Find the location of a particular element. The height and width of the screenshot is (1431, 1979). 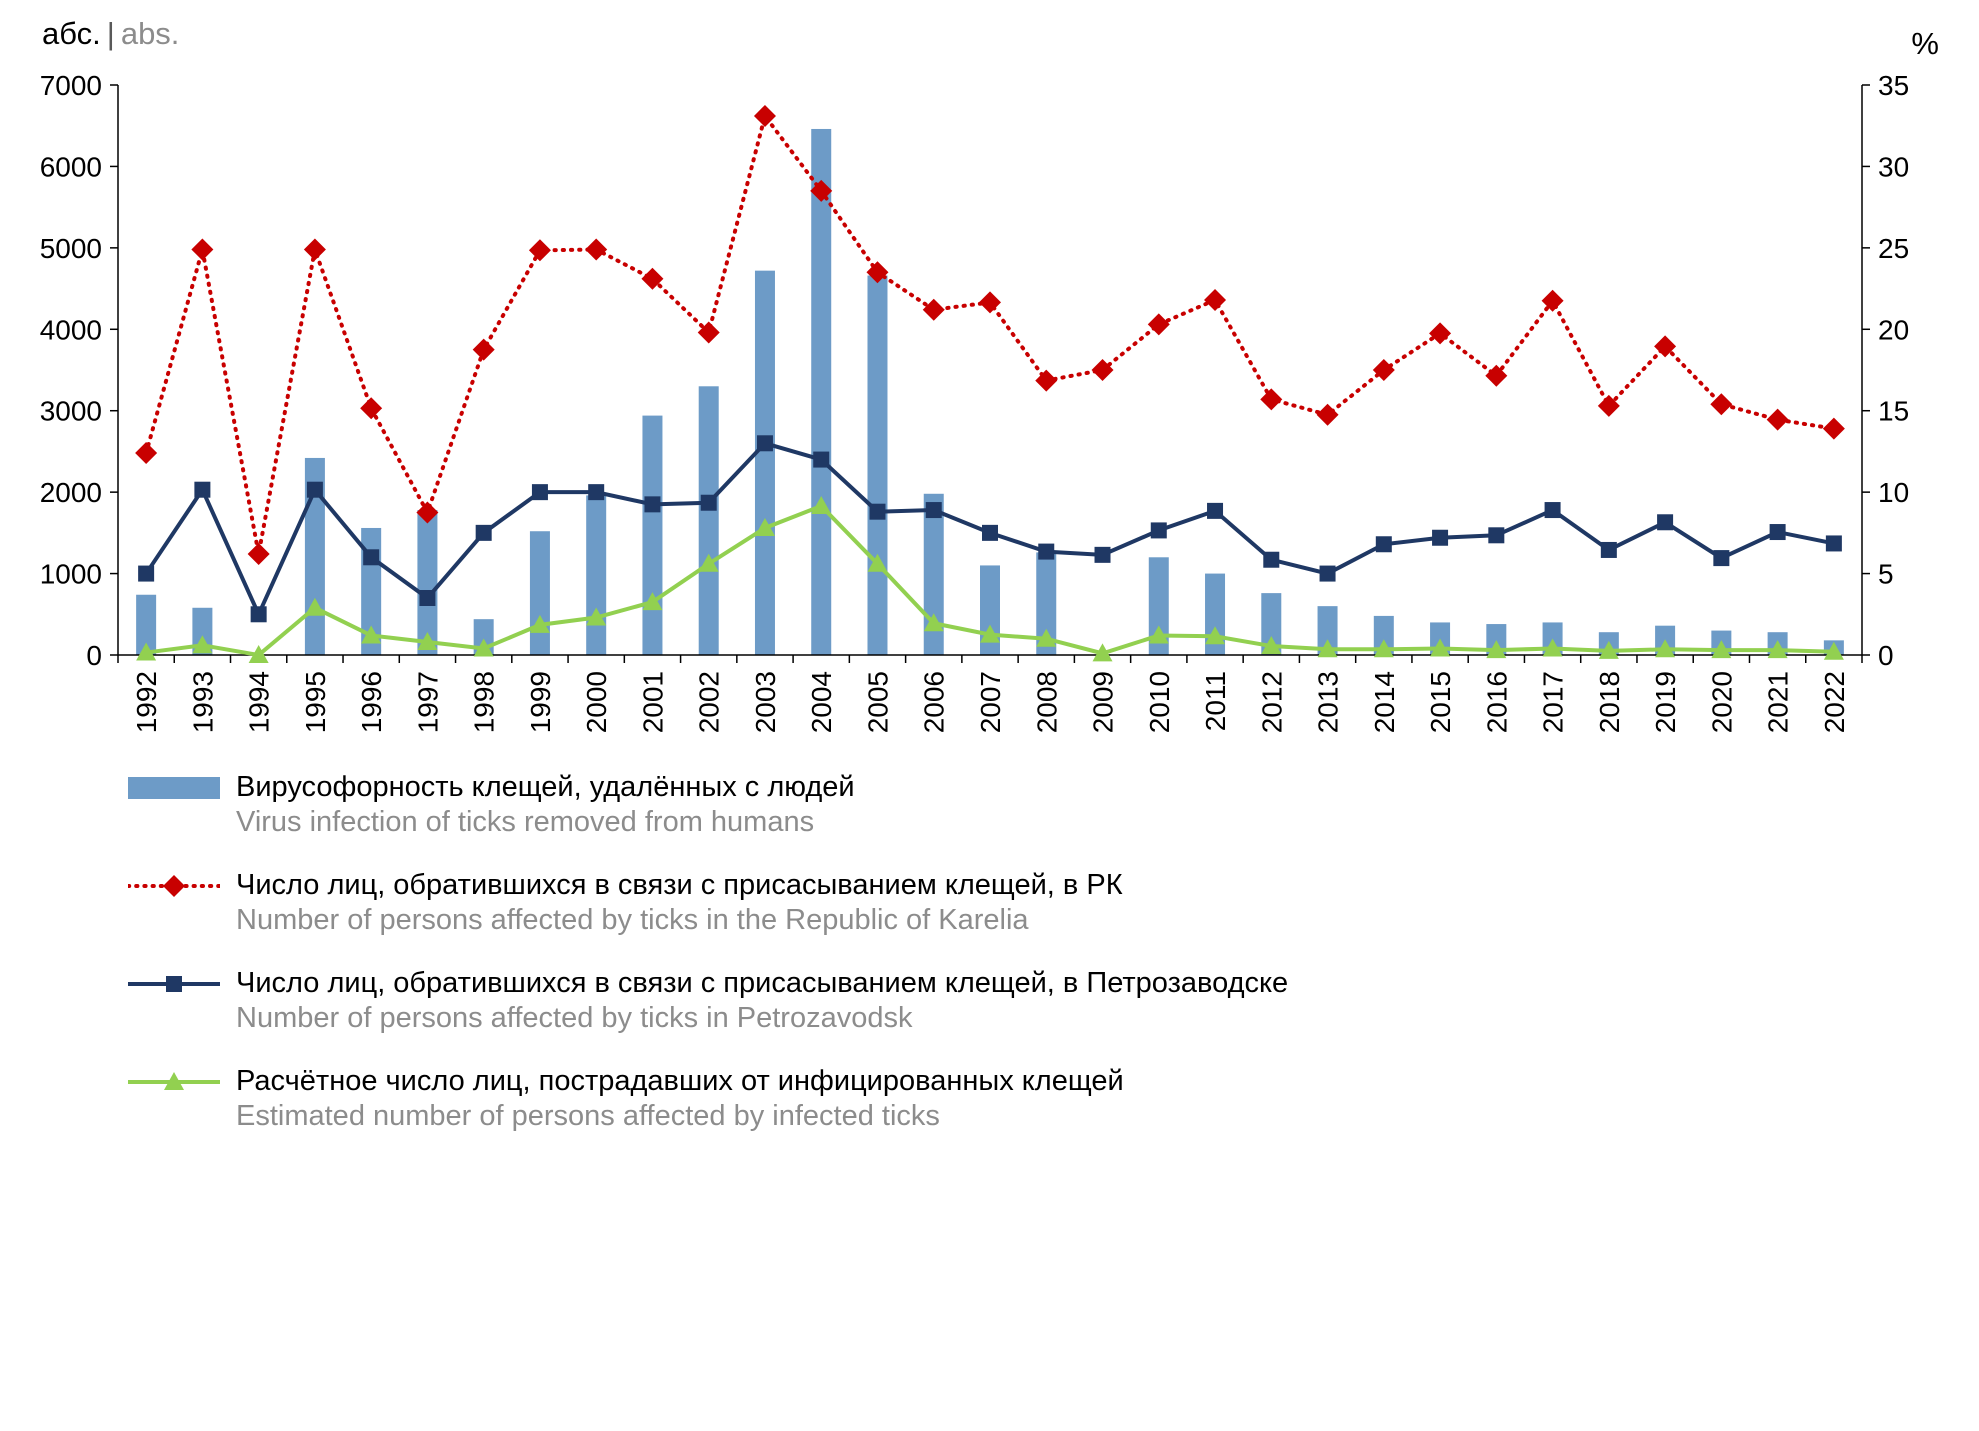

bar-series-marker is located at coordinates (174, 788).